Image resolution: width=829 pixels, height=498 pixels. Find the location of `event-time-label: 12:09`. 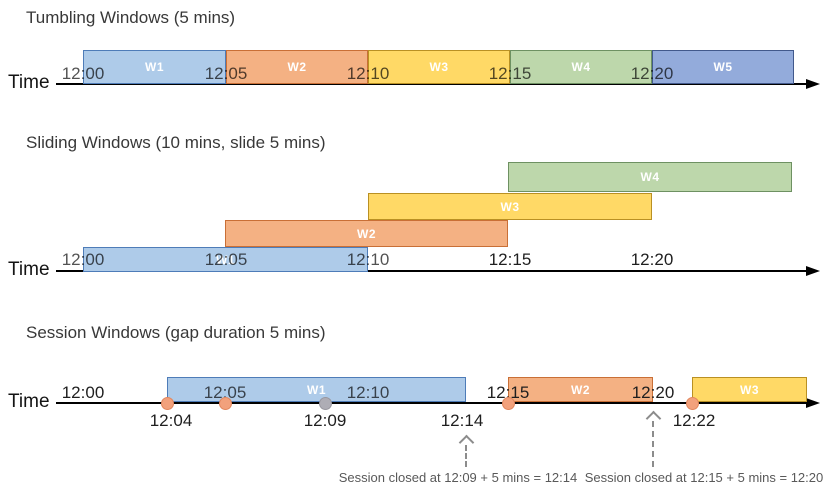

event-time-label: 12:09 is located at coordinates (325, 420).